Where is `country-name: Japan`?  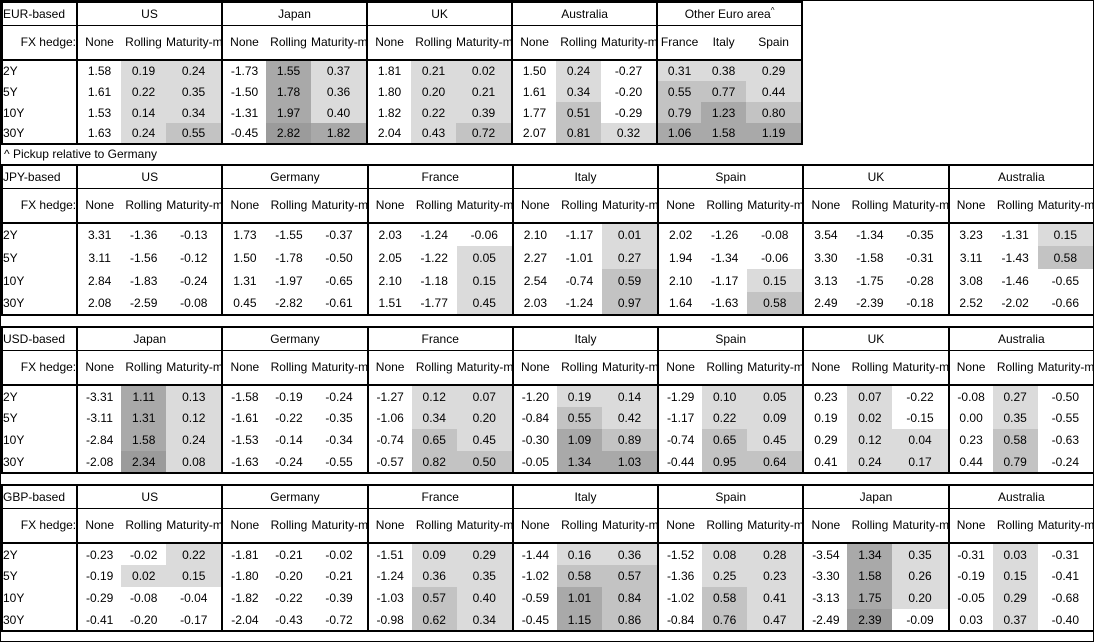
country-name: Japan is located at coordinates (150, 338).